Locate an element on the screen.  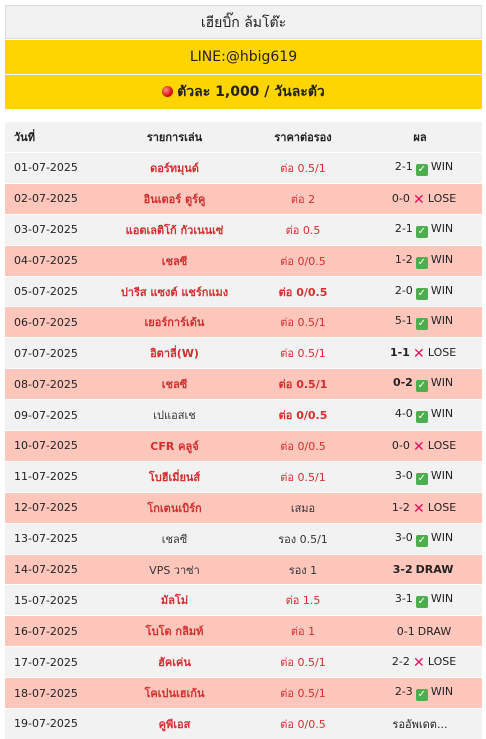
table-row: 11-07-2025 โบฮีเมี่ยนส์ ต่อ 0.5/1 3-0 ✓ WIN is located at coordinates (243, 476).